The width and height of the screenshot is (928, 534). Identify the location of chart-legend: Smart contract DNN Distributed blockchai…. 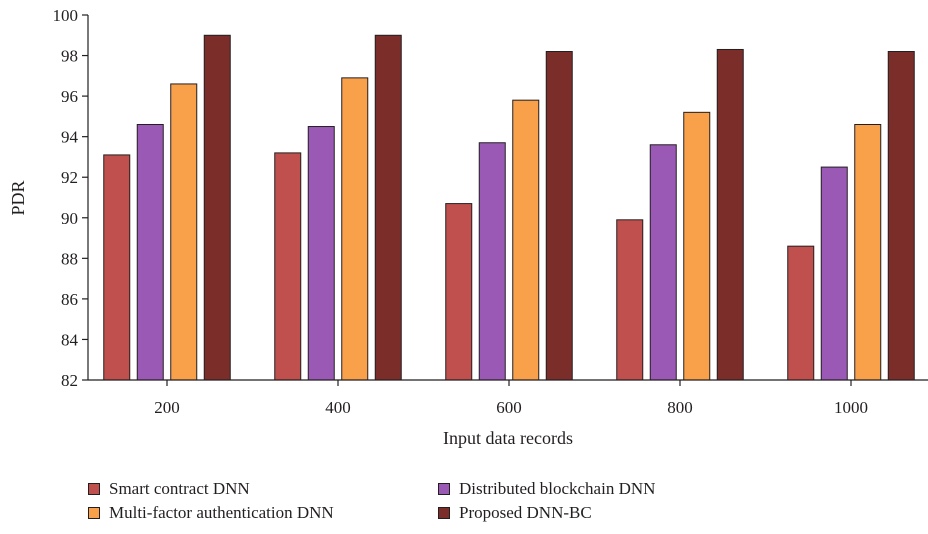
(428, 502).